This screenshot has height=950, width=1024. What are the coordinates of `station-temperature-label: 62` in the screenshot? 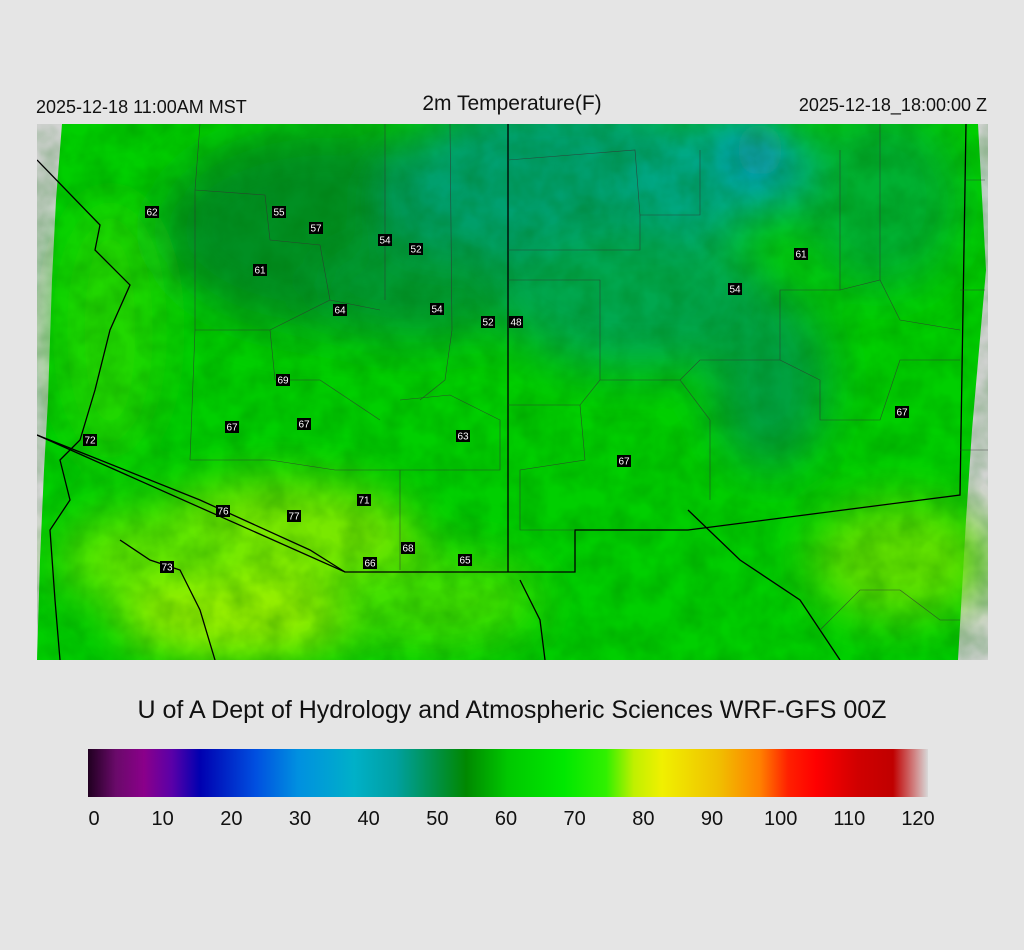 It's located at (152, 213).